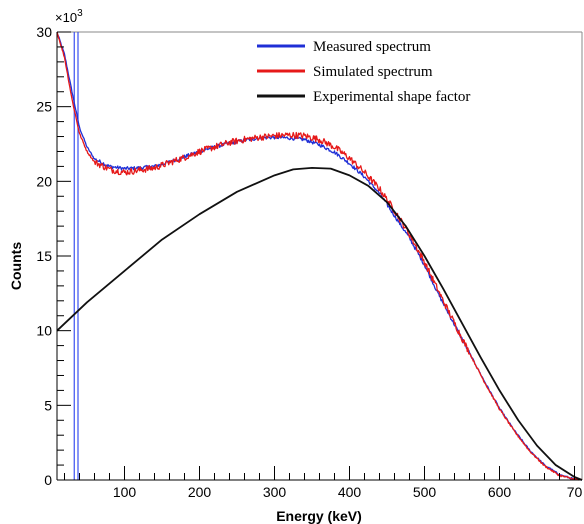 The image size is (584, 524). I want to click on y-tick-label: 15, so click(44, 256).